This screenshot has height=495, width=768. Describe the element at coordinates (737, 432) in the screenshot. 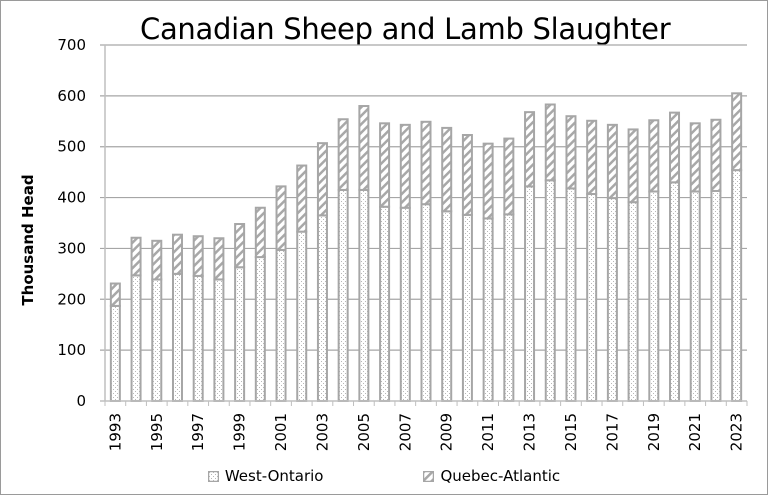

I see `x-tick-label: 2023` at that location.